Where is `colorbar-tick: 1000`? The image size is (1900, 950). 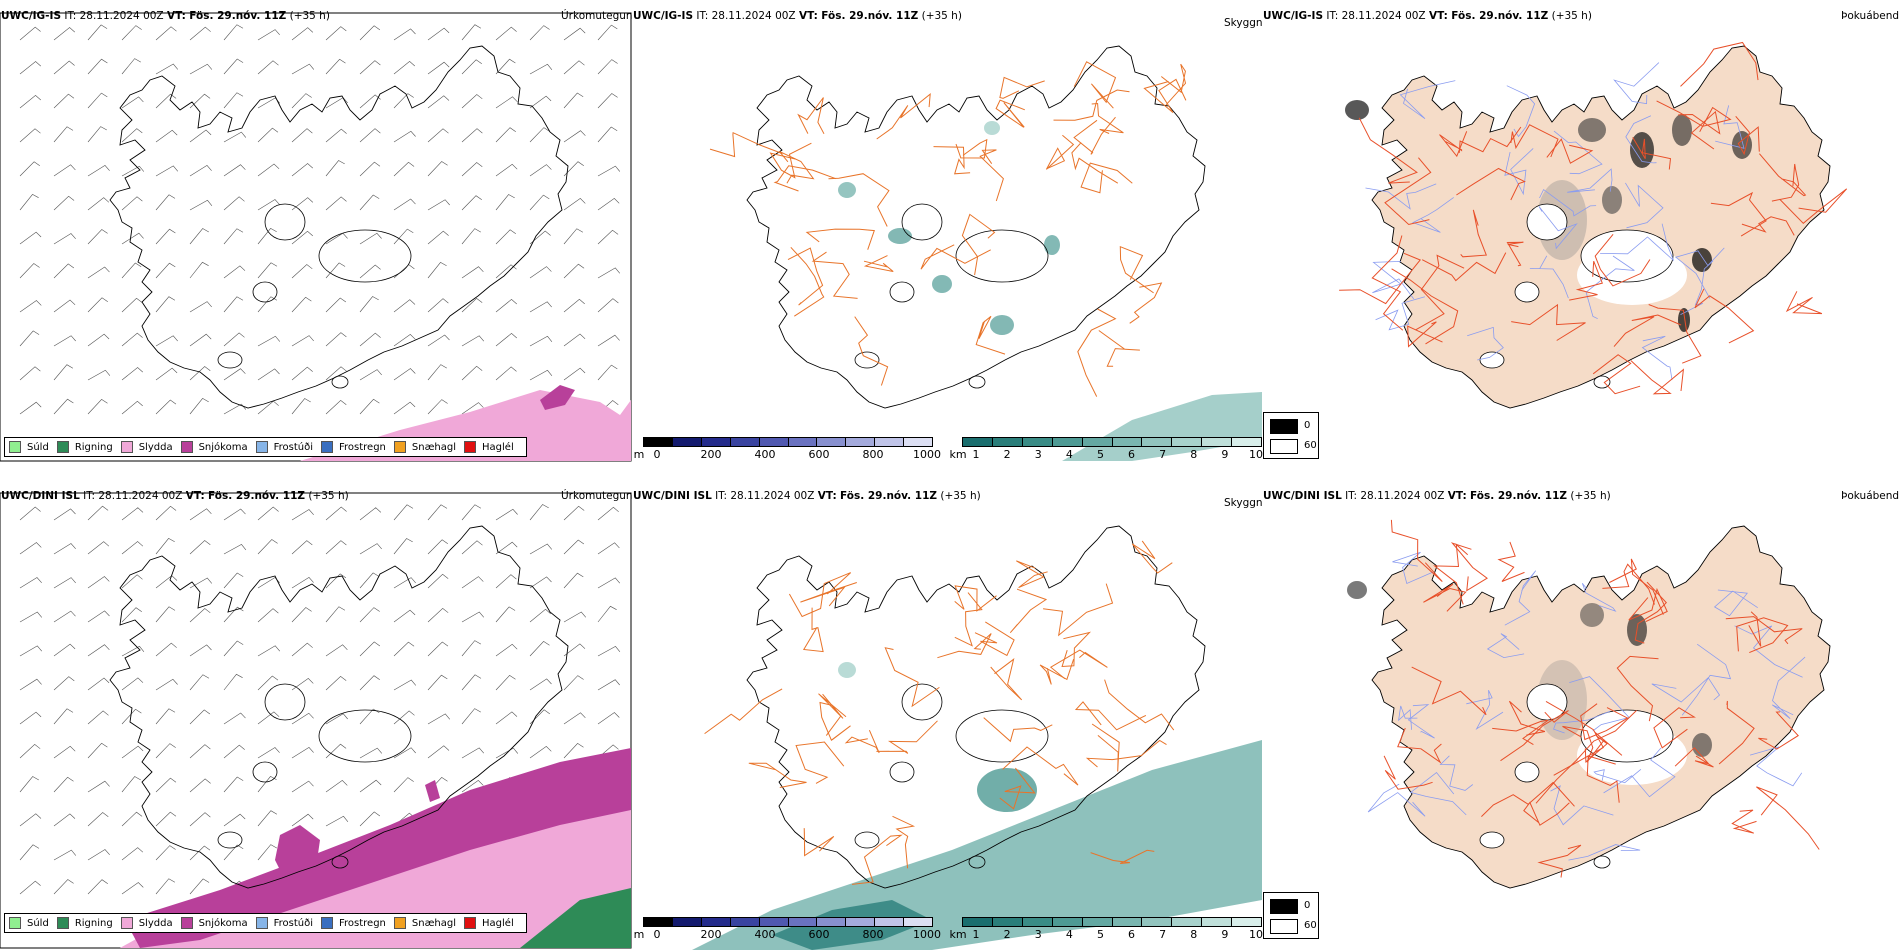 colorbar-tick: 1000 is located at coordinates (927, 454).